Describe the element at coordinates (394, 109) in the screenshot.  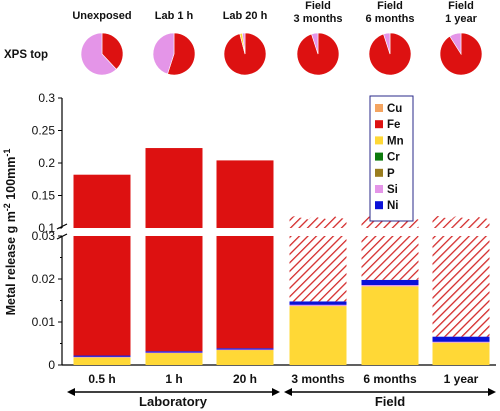
I see `legend-label: Cu` at that location.